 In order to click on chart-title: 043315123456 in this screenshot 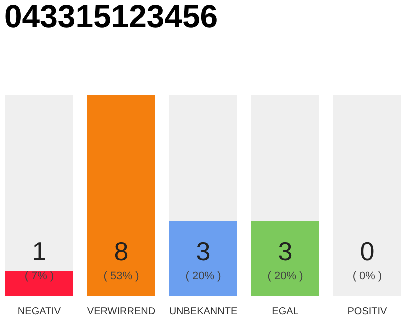, I will do `click(111, 17)`.